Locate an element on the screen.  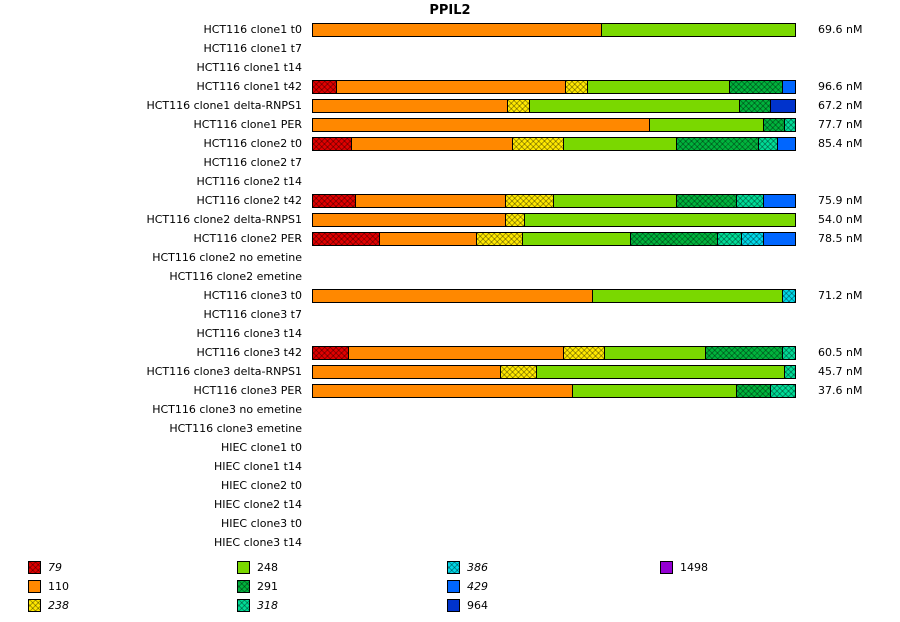
chart-row: HCT116 clone2 t7 is located at coordinates (450, 162).